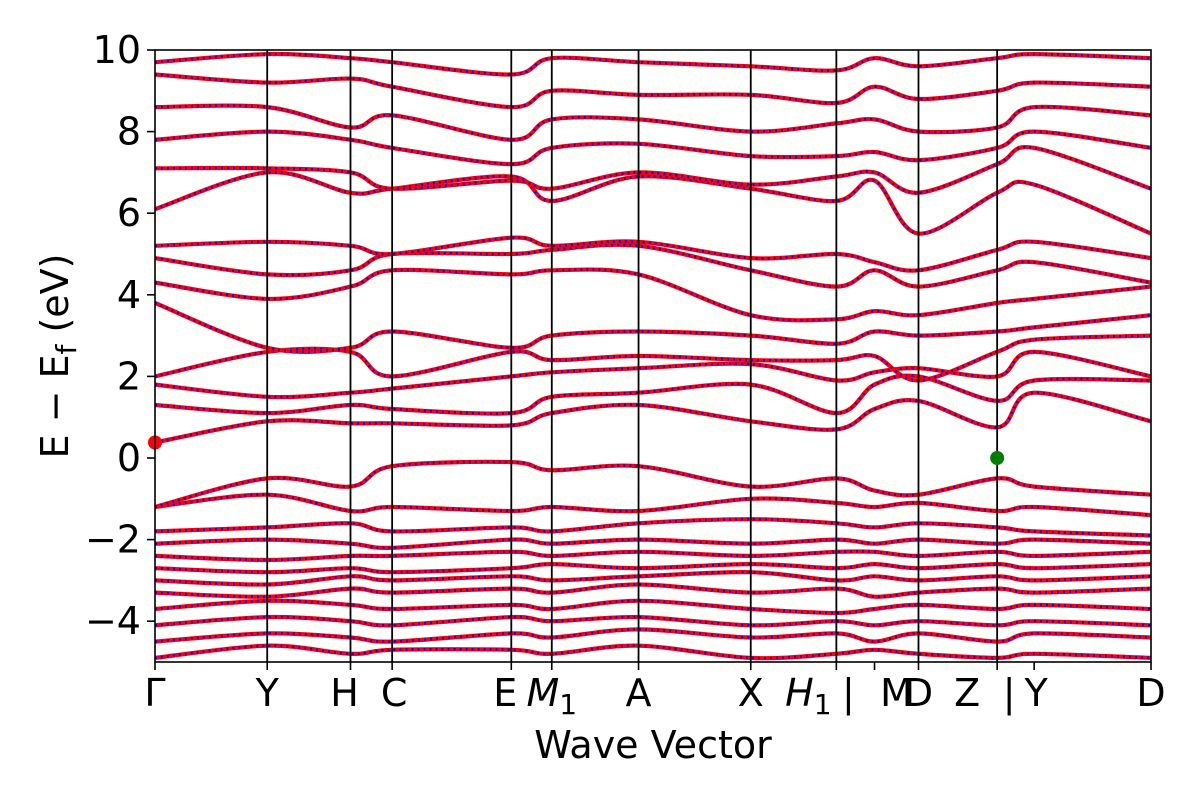 Image resolution: width=1200 pixels, height=800 pixels. What do you see at coordinates (997, 458) in the screenshot?
I see `vbm-marker` at bounding box center [997, 458].